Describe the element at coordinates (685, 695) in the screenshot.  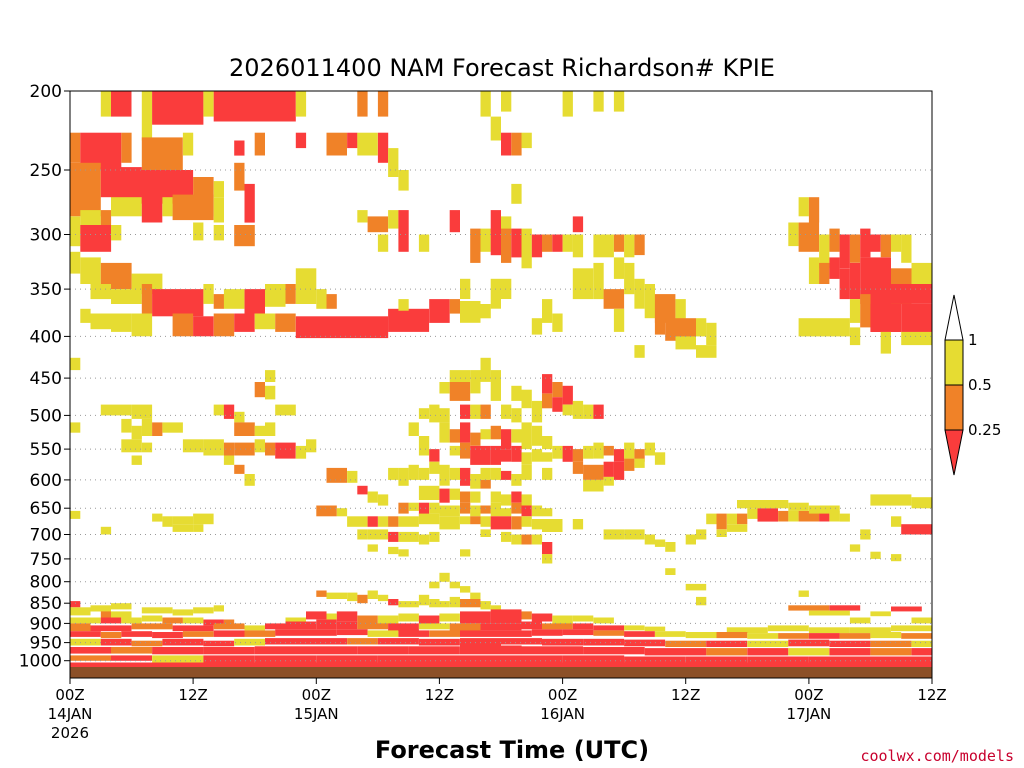
I see `xtick-label-5: 12Z` at that location.